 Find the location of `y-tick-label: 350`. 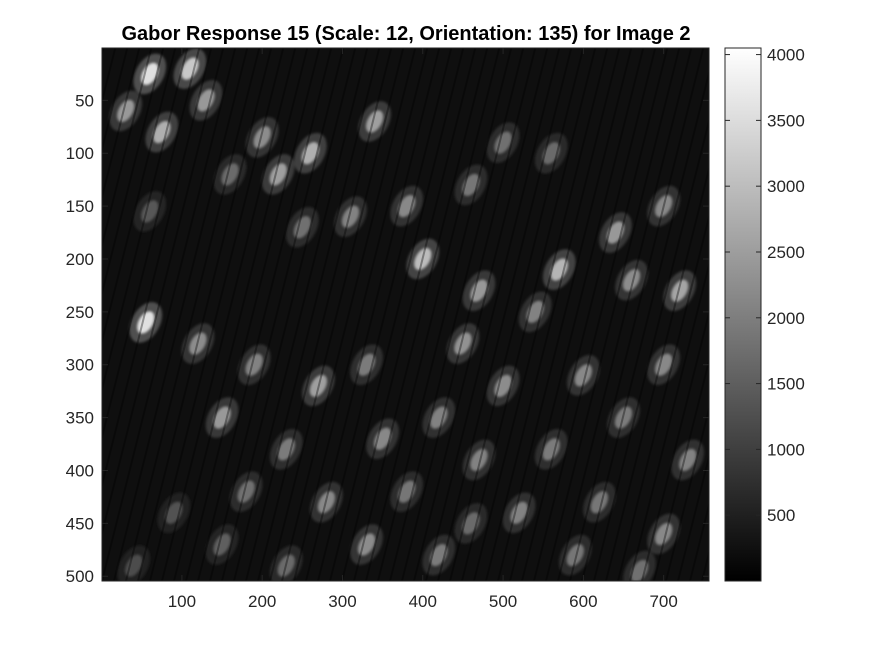

y-tick-label: 350 is located at coordinates (80, 418).